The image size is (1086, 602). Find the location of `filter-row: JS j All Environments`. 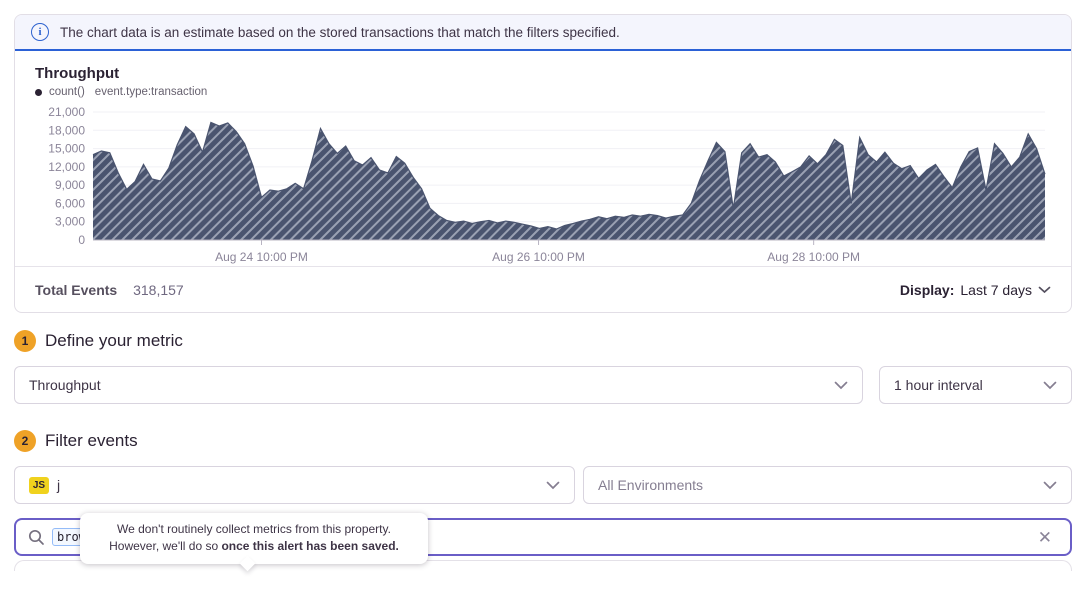

filter-row: JS j All Environments is located at coordinates (543, 485).